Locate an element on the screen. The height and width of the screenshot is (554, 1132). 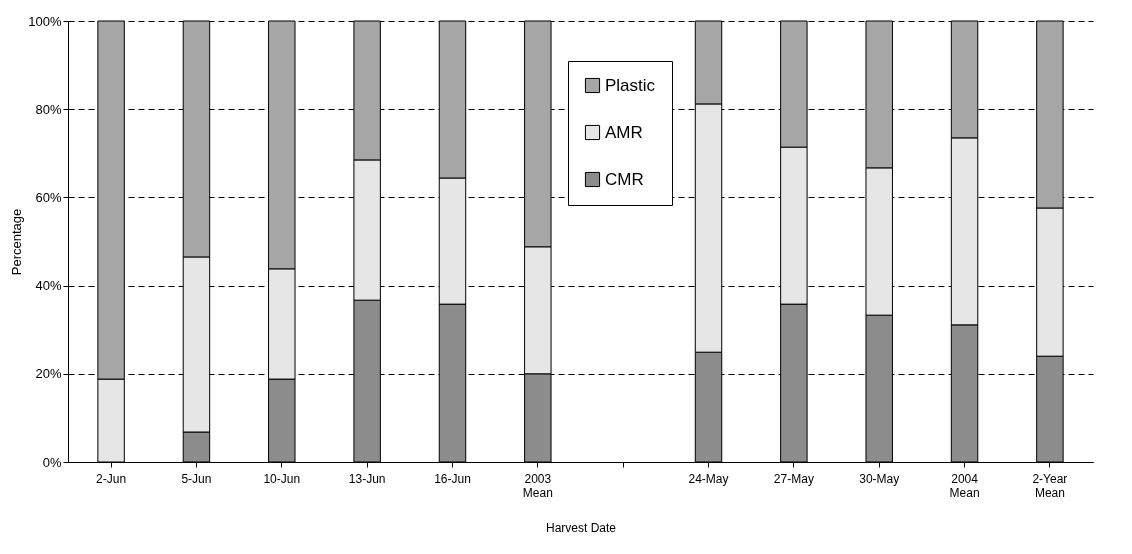
x-tick-label: 16-Jun is located at coordinates (452, 478).